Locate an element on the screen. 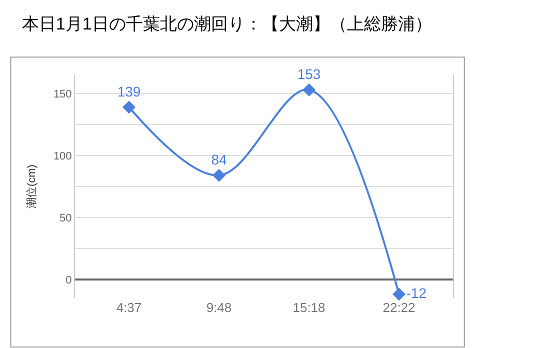 The width and height of the screenshot is (548, 348). x-tick-label: 22:22 is located at coordinates (399, 307).